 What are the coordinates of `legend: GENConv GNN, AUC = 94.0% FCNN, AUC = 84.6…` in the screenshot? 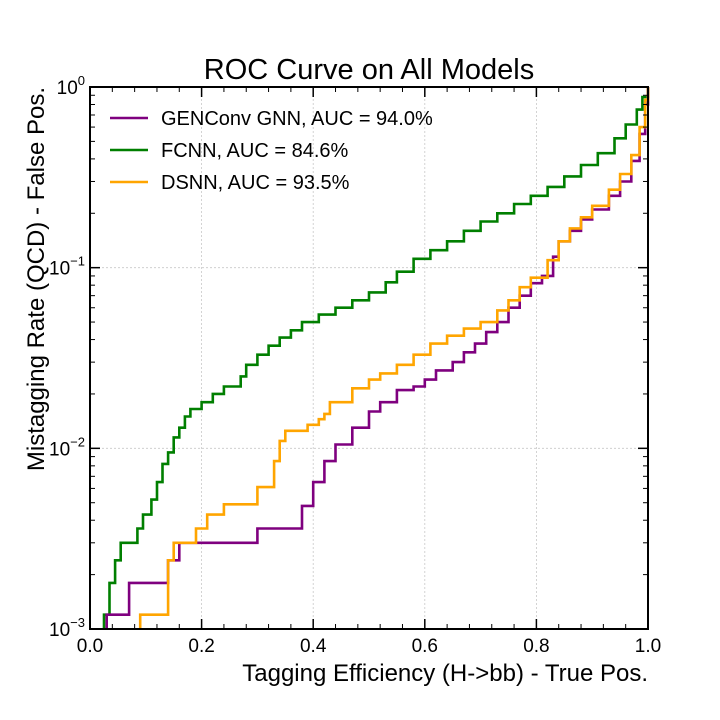 It's located at (271, 151).